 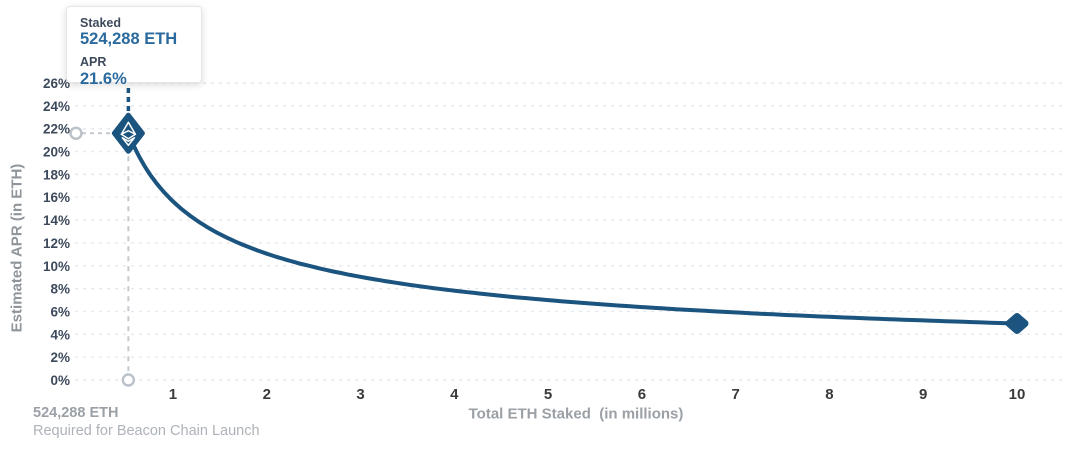 I want to click on y-tick-4: 4%, so click(x=60, y=334).